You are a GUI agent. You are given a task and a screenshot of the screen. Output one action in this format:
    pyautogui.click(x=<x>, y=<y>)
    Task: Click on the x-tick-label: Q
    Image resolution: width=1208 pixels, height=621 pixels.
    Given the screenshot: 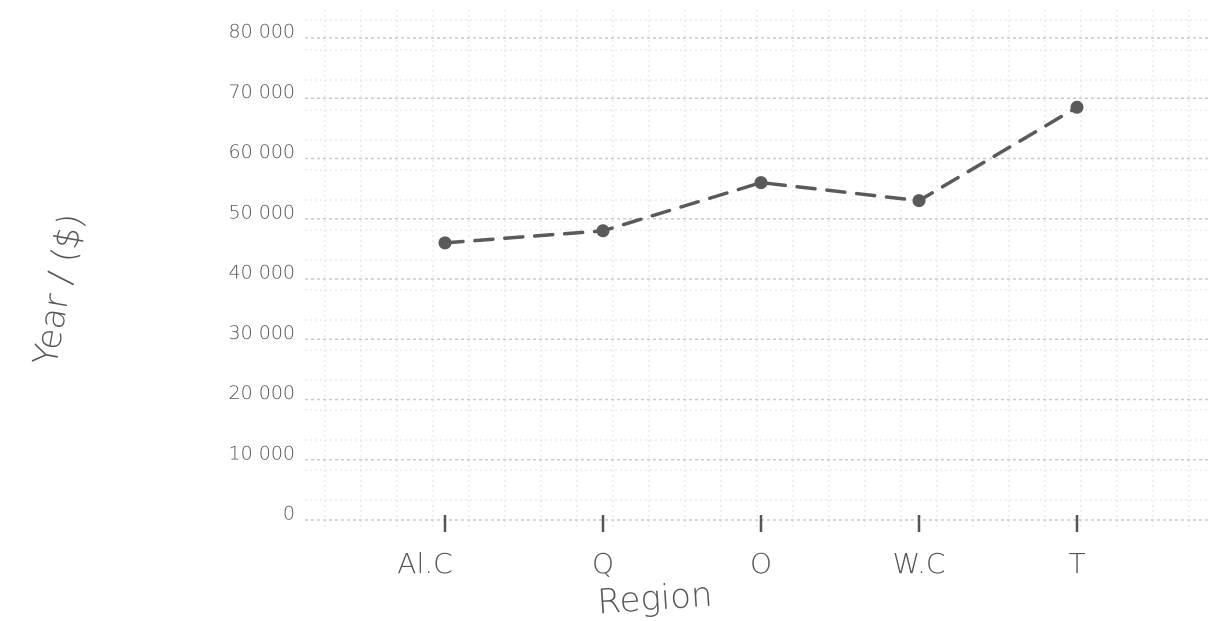 What is the action you would take?
    pyautogui.click(x=603, y=563)
    